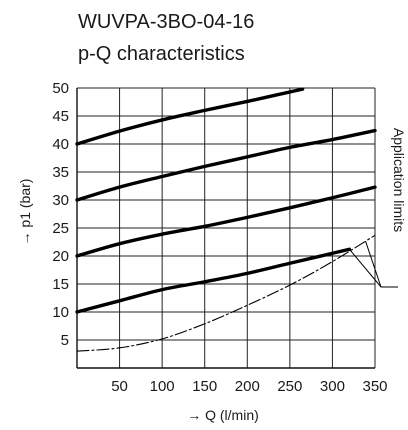  I want to click on y-tick-label: 15, so click(60, 284).